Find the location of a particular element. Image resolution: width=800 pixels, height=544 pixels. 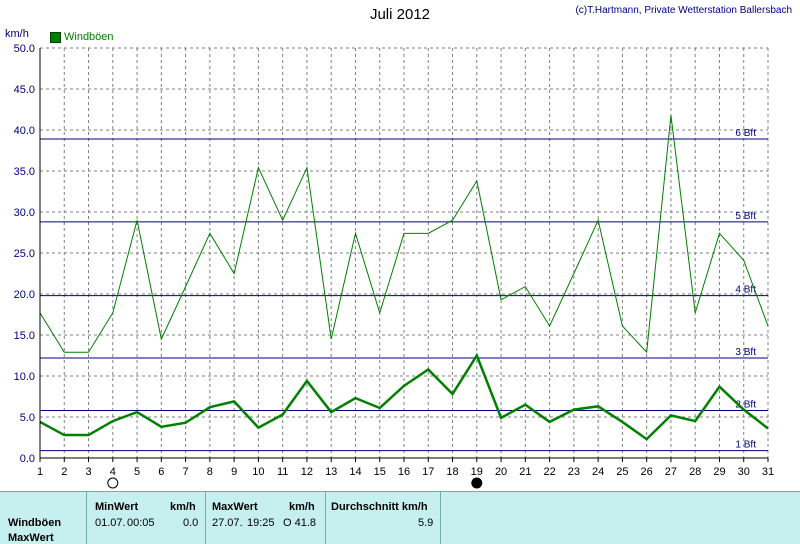

y-tick-label: 45.0 is located at coordinates (24, 90).